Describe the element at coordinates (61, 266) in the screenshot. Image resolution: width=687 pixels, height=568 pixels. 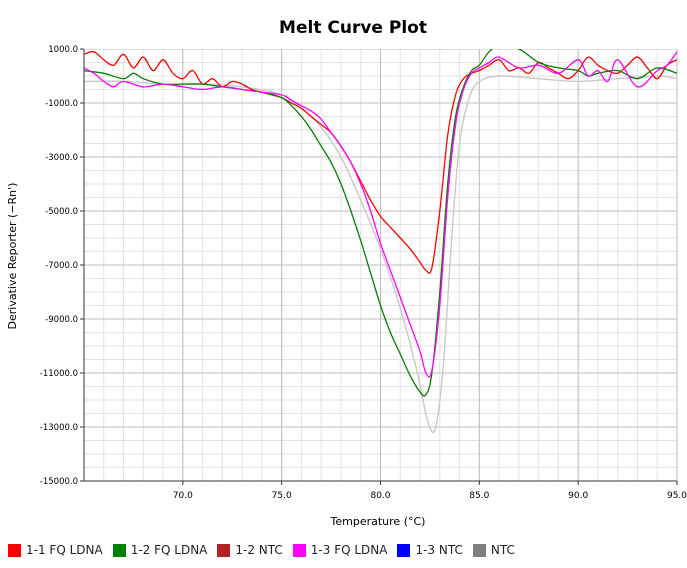
I see `y-tick-label: -7000.0` at that location.